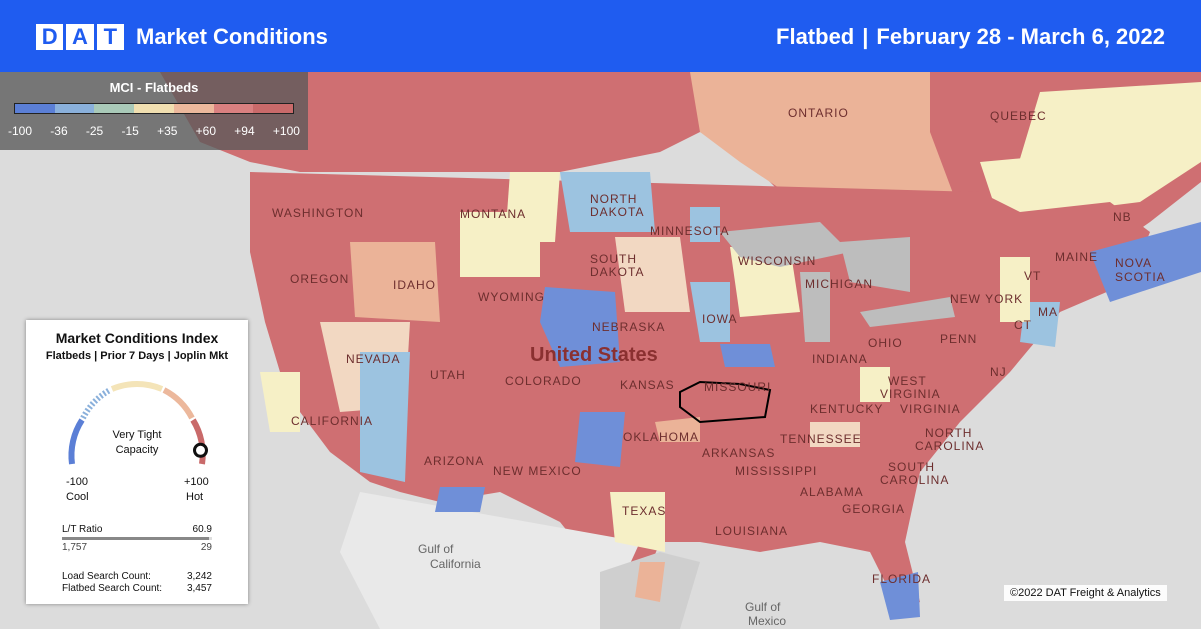  I want to click on gauge-marker, so click(200, 450).